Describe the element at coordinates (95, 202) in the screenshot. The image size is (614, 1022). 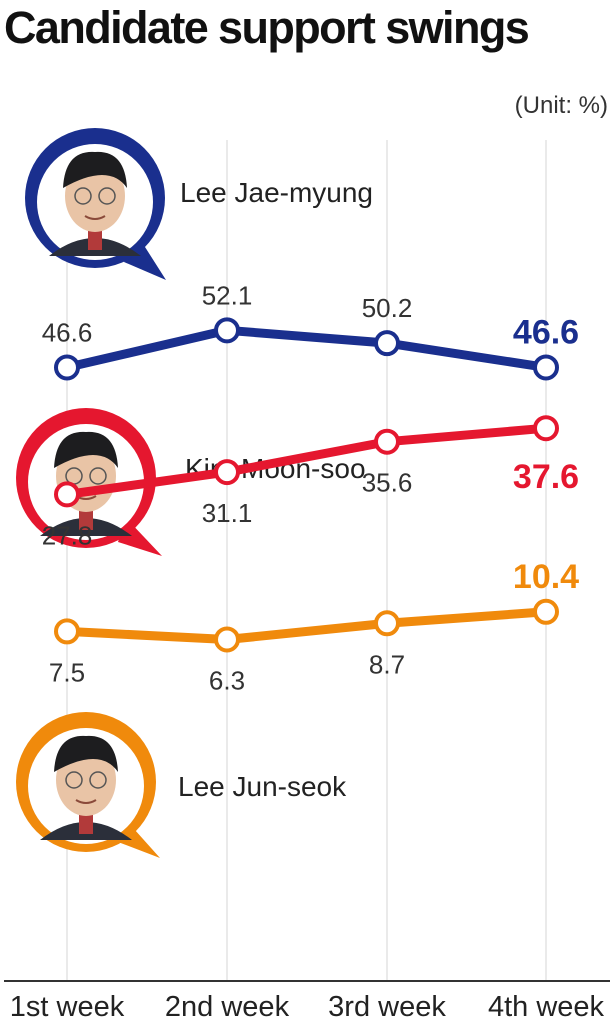
I see `portrait-lee-jae-myung-icon` at that location.